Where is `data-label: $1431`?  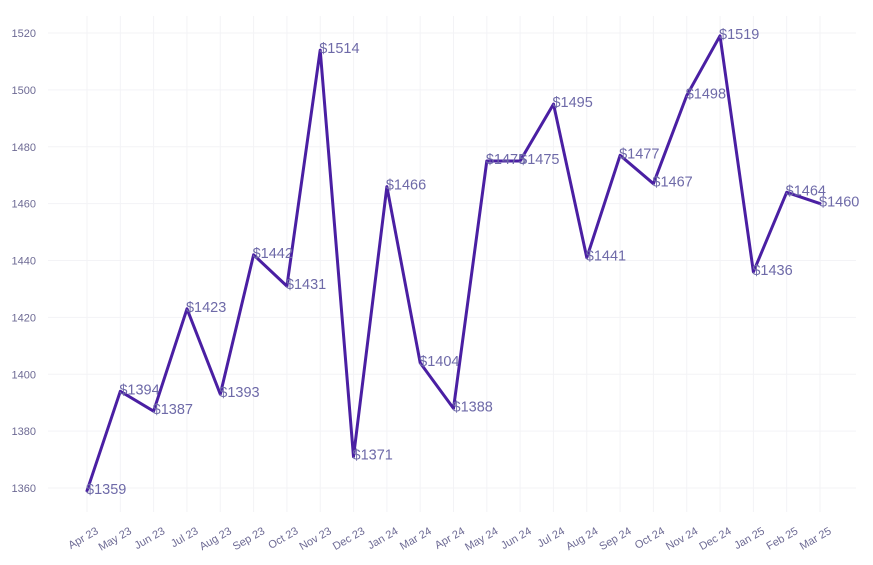
data-label: $1431 is located at coordinates (306, 285).